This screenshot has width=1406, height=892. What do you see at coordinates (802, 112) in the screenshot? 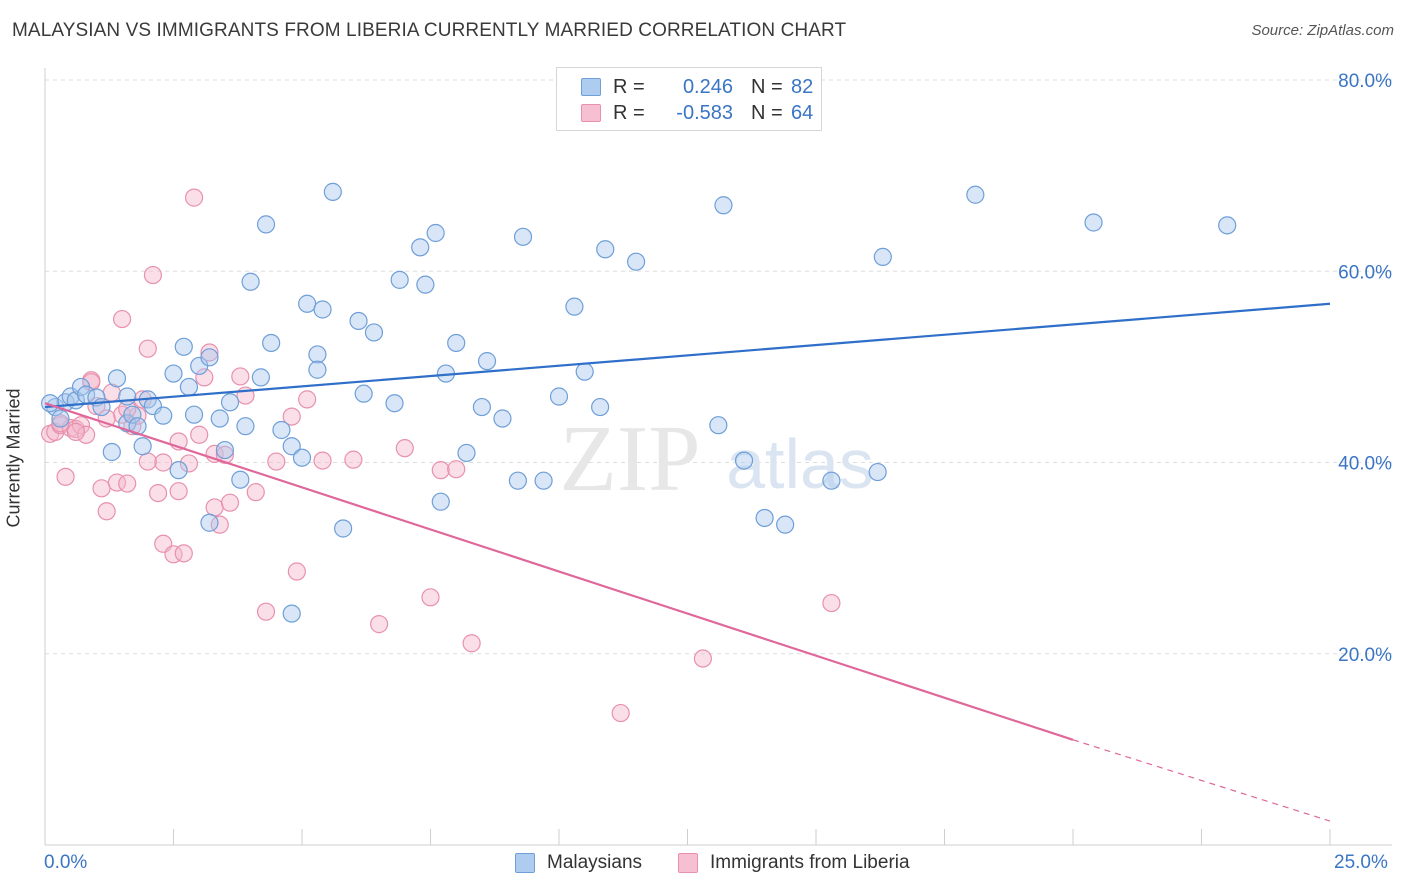
I see `legend-n-value: 64` at bounding box center [802, 112].